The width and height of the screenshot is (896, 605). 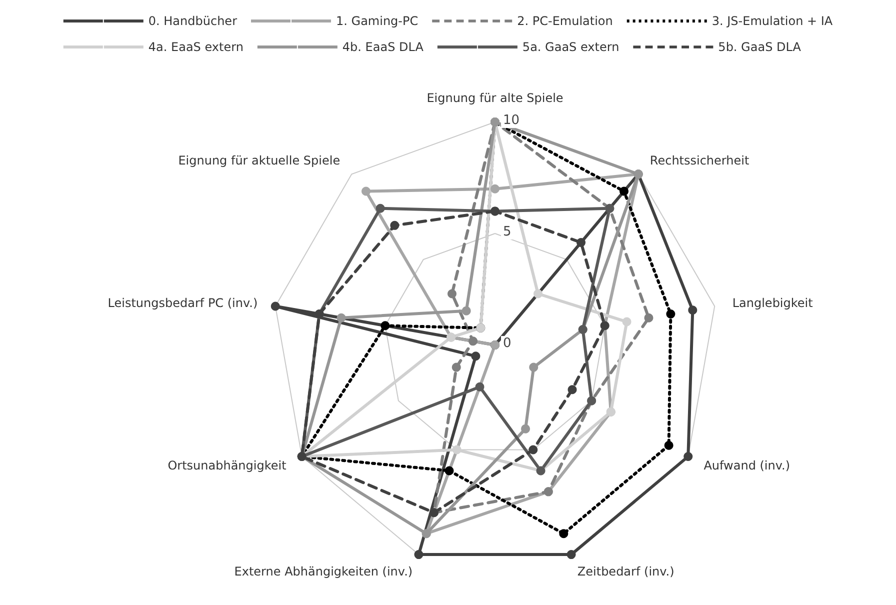 I want to click on legend-label: 4a. EaaS extern, so click(x=196, y=47).